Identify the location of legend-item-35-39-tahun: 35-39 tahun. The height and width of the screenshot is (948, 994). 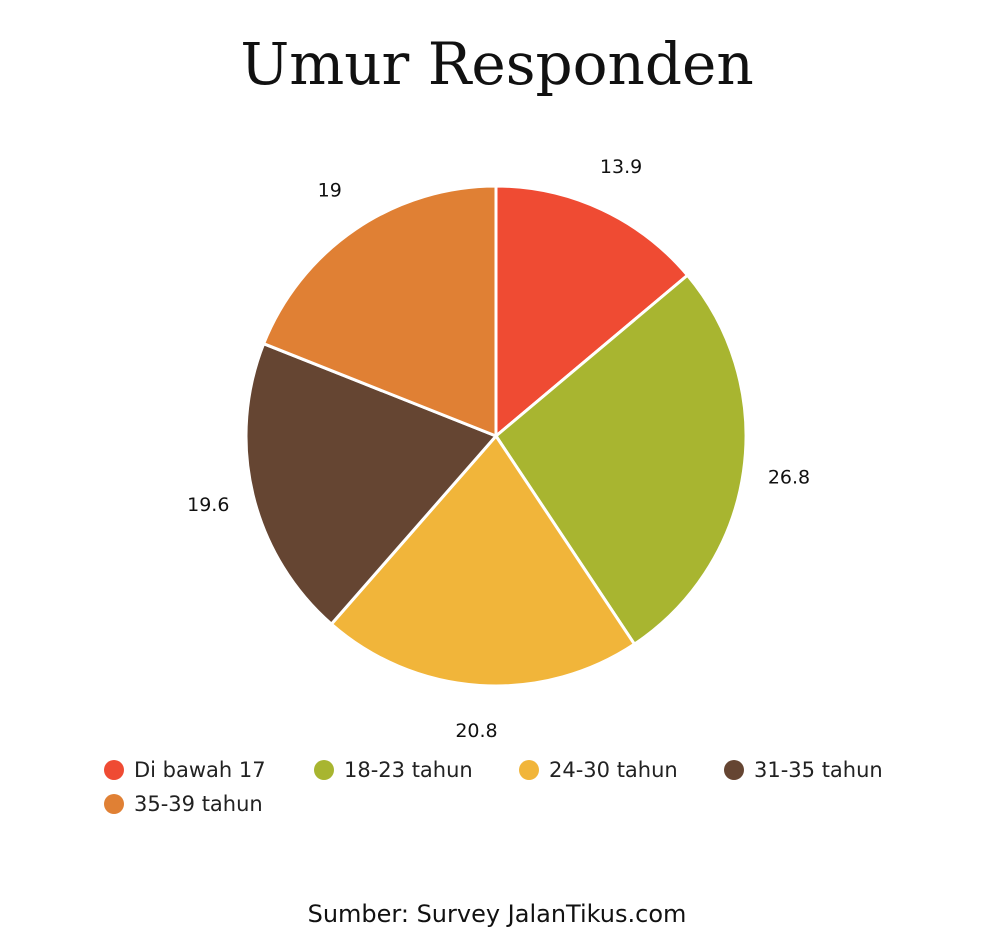
(209, 804).